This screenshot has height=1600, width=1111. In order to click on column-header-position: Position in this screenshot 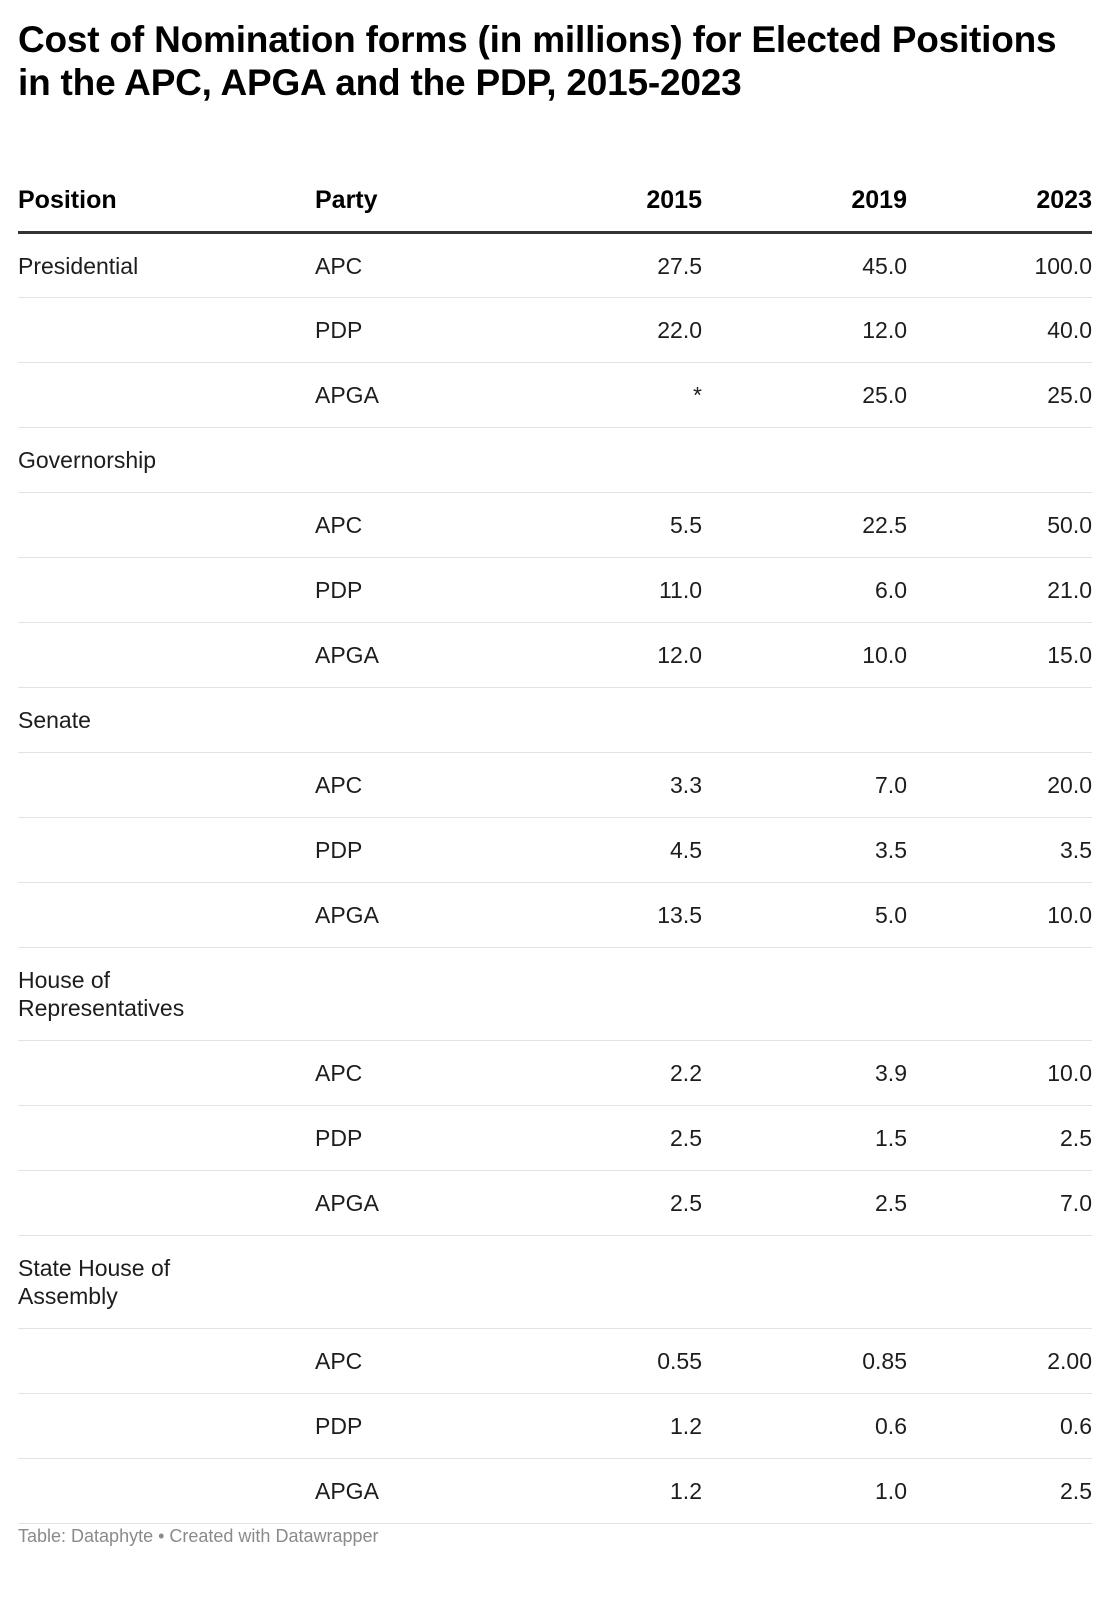, I will do `click(166, 192)`.